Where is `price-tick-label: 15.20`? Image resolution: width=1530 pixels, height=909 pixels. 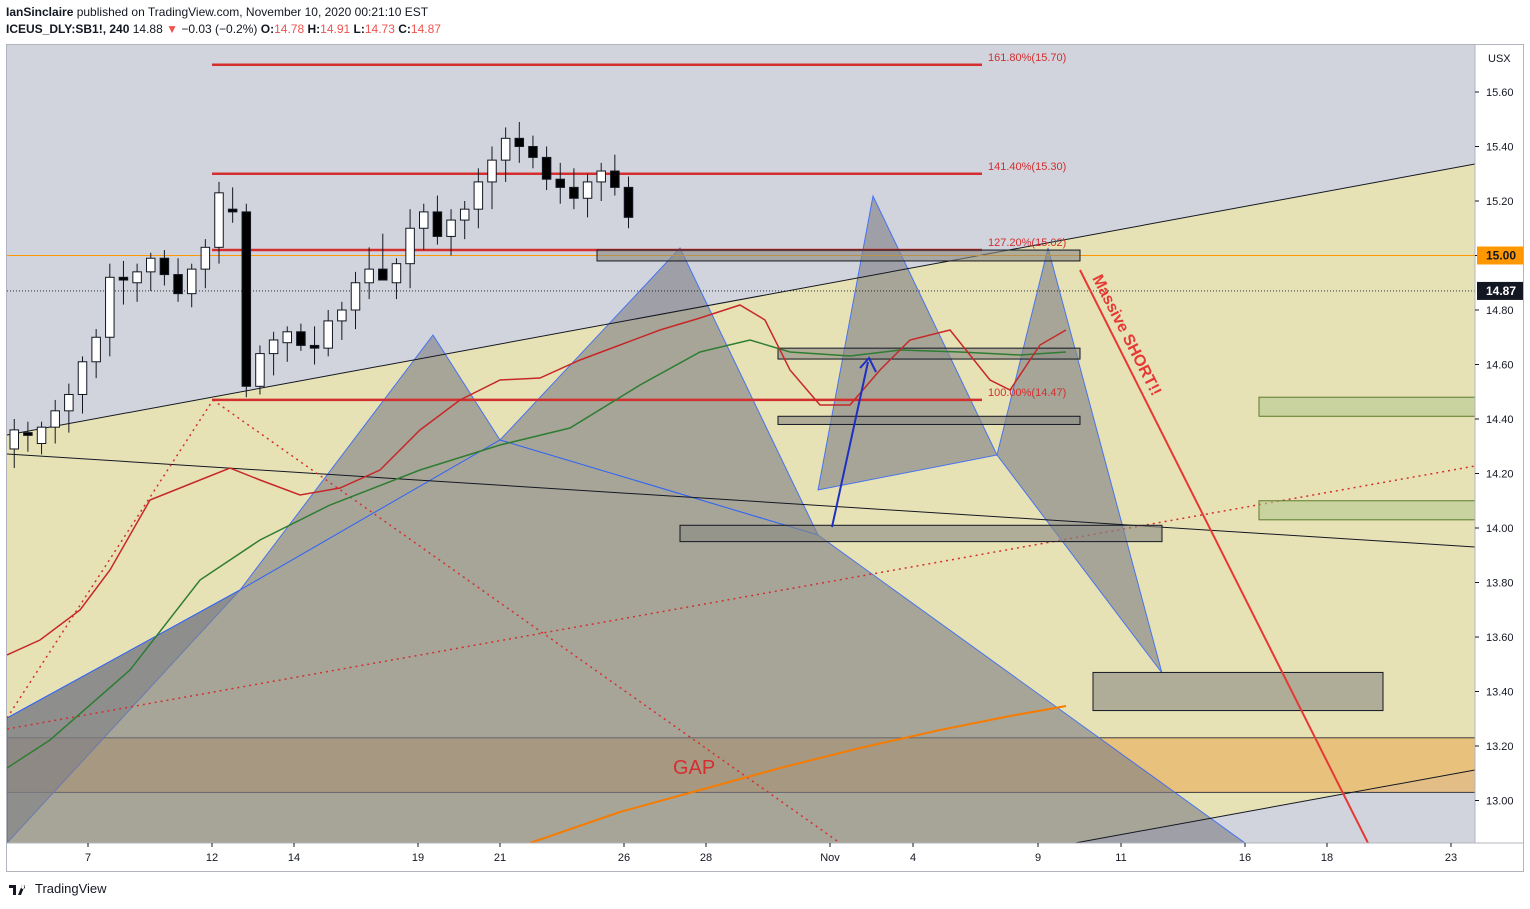 price-tick-label: 15.20 is located at coordinates (1500, 202).